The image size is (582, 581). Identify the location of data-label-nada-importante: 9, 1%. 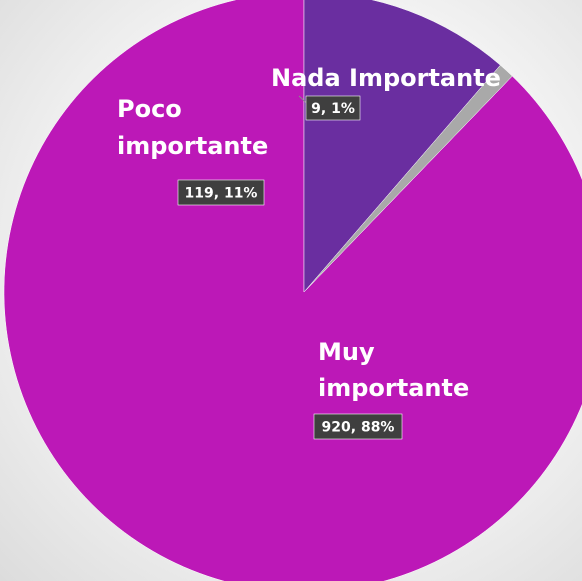
(333, 109).